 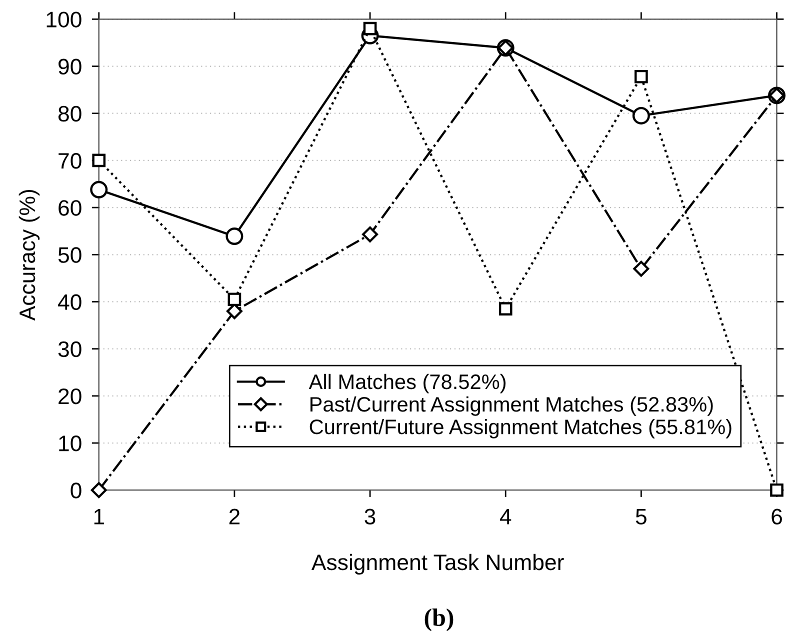 What do you see at coordinates (70, 66) in the screenshot?
I see `y-tick-label: 90` at bounding box center [70, 66].